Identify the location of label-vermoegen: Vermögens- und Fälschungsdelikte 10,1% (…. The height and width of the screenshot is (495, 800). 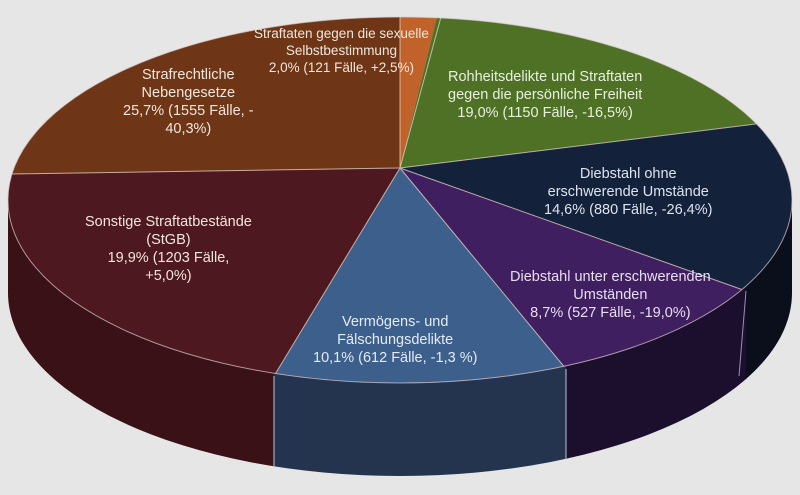
(395, 340).